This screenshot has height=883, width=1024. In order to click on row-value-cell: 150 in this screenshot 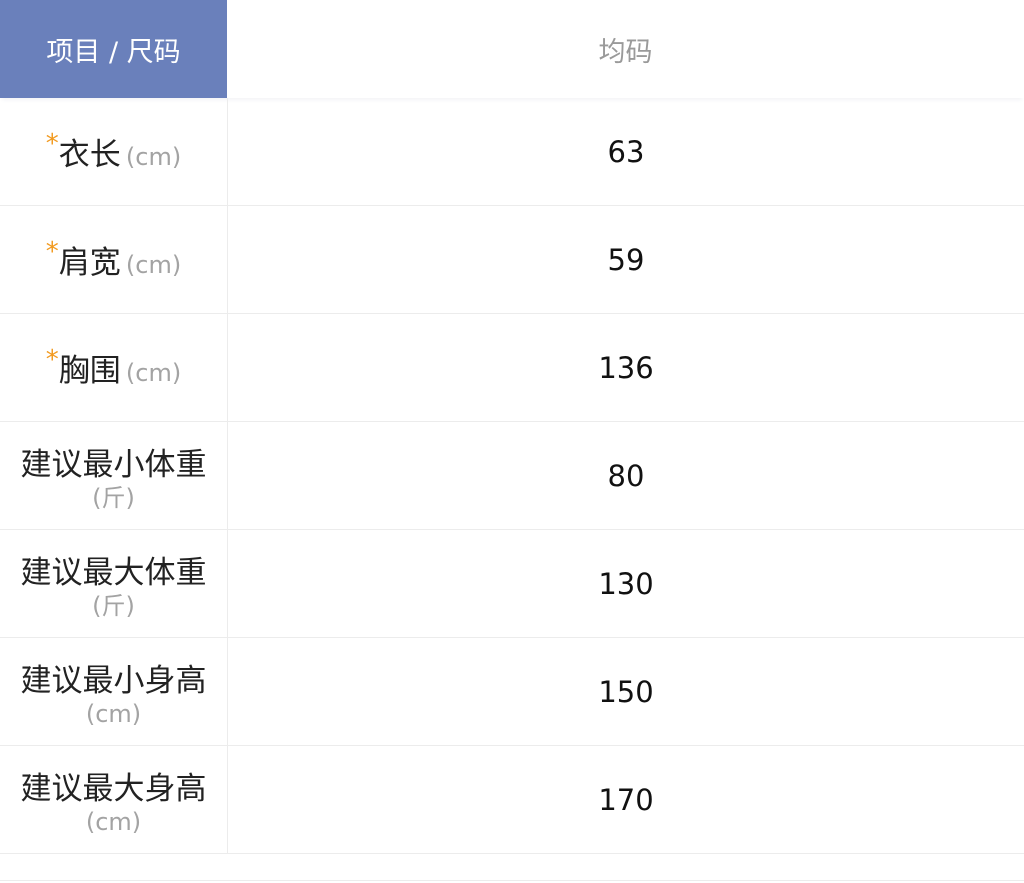, I will do `click(626, 691)`.